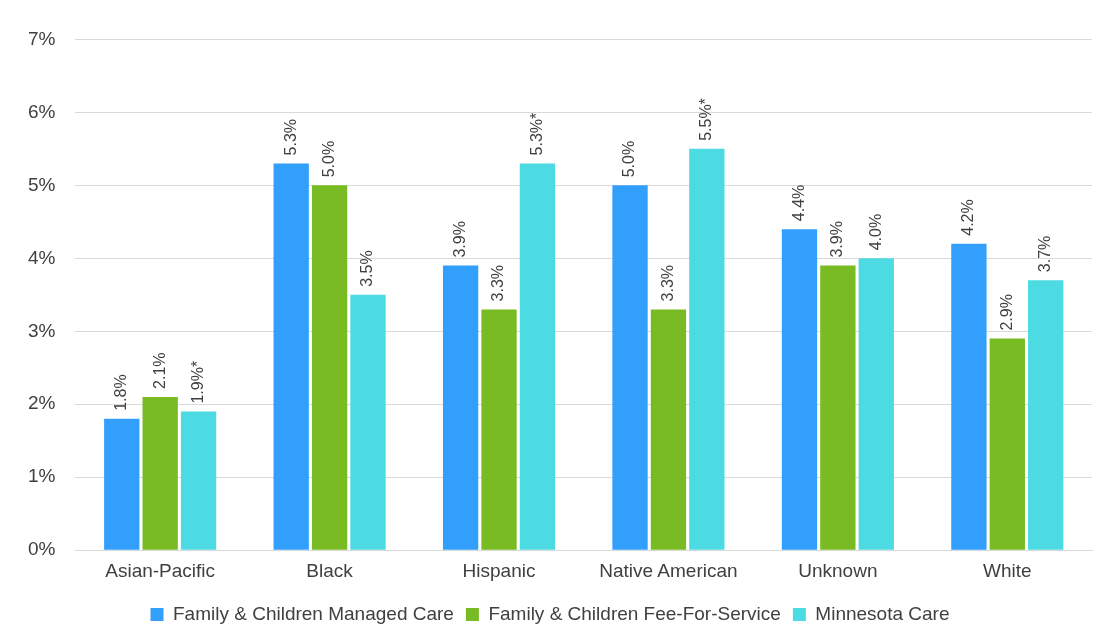 The height and width of the screenshot is (634, 1106). I want to click on data-label: 4.4%, so click(798, 203).